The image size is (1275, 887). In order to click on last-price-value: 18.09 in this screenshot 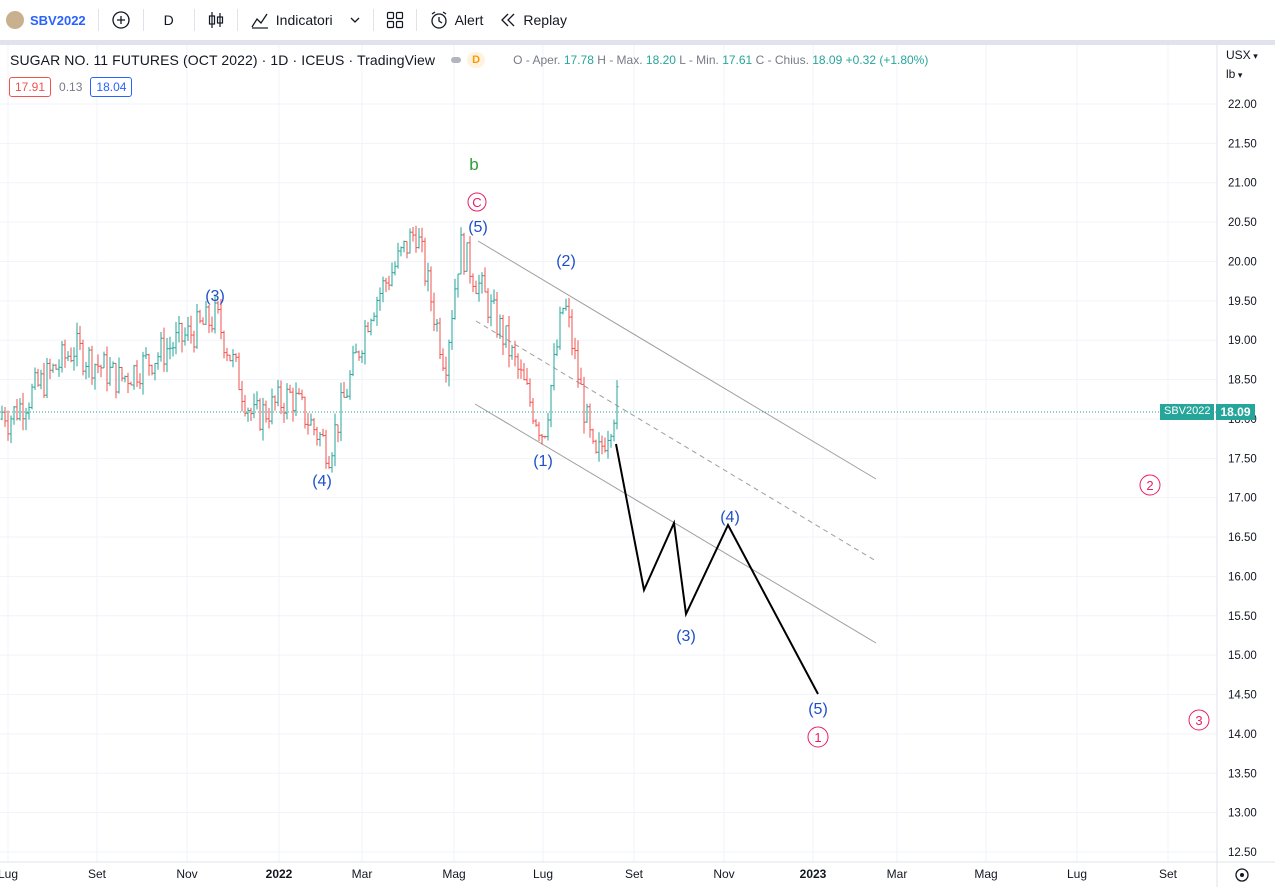, I will do `click(1235, 412)`.